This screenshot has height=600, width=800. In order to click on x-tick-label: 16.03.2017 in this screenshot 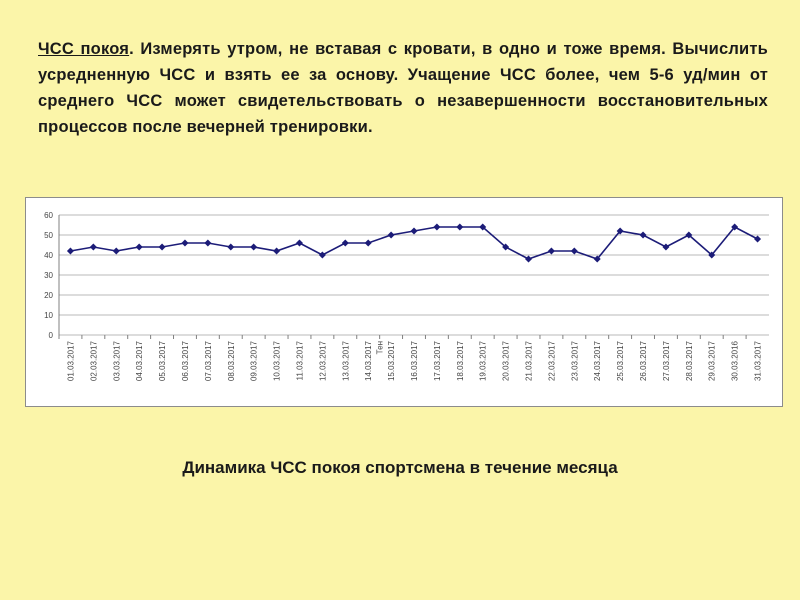, I will do `click(414, 360)`.